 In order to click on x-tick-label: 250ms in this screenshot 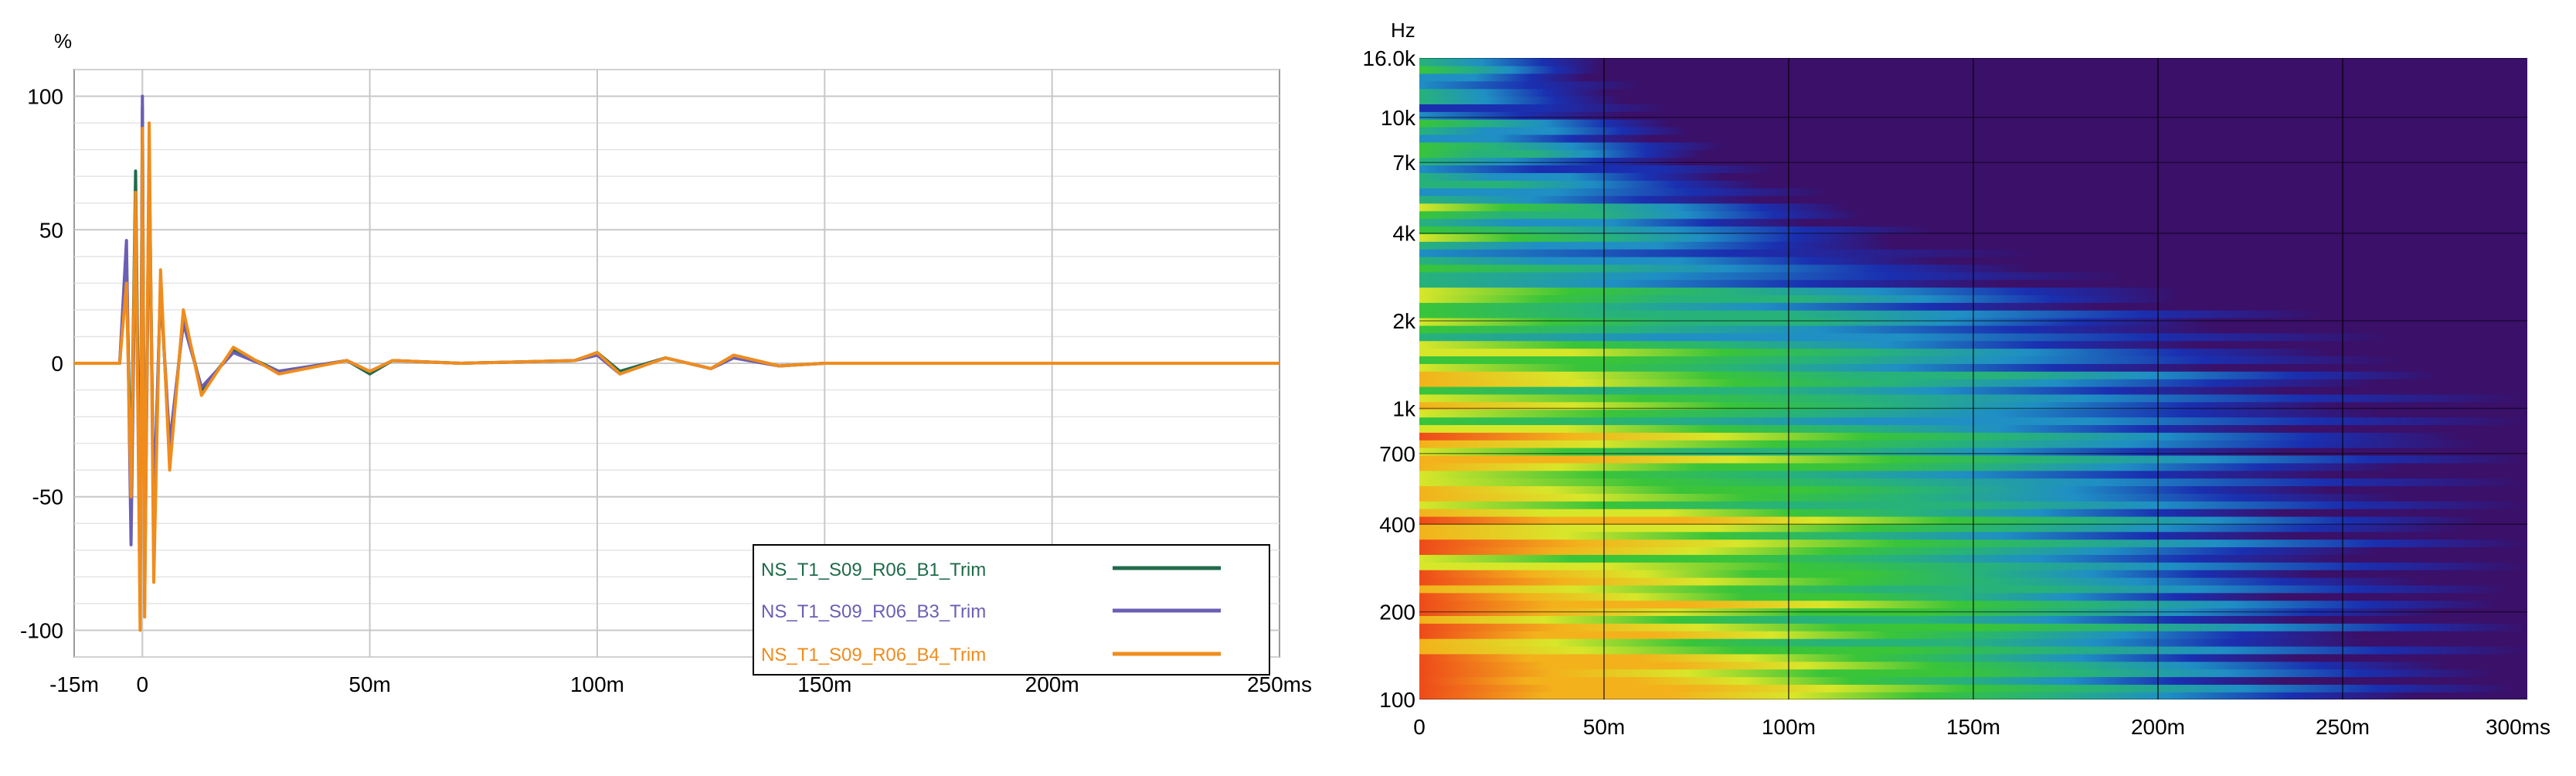, I will do `click(1279, 684)`.